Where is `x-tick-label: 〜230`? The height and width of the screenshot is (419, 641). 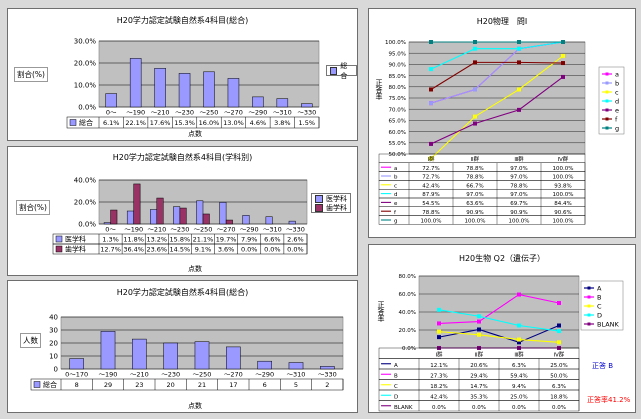 x-tick-label: 〜230 is located at coordinates (179, 230).